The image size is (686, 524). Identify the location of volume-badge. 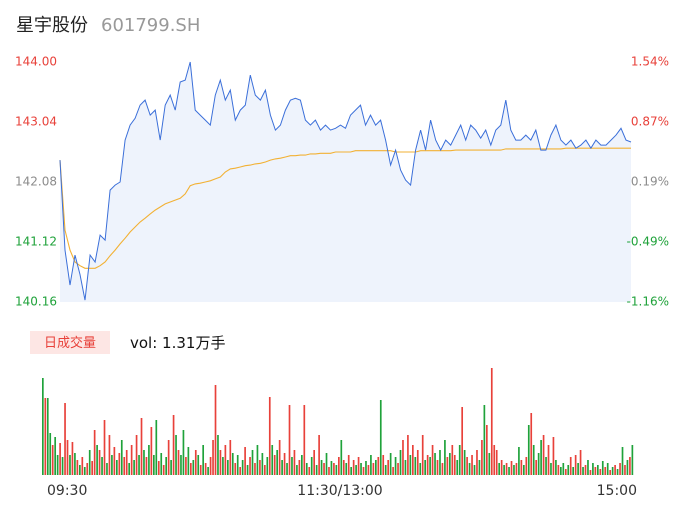
(70, 342).